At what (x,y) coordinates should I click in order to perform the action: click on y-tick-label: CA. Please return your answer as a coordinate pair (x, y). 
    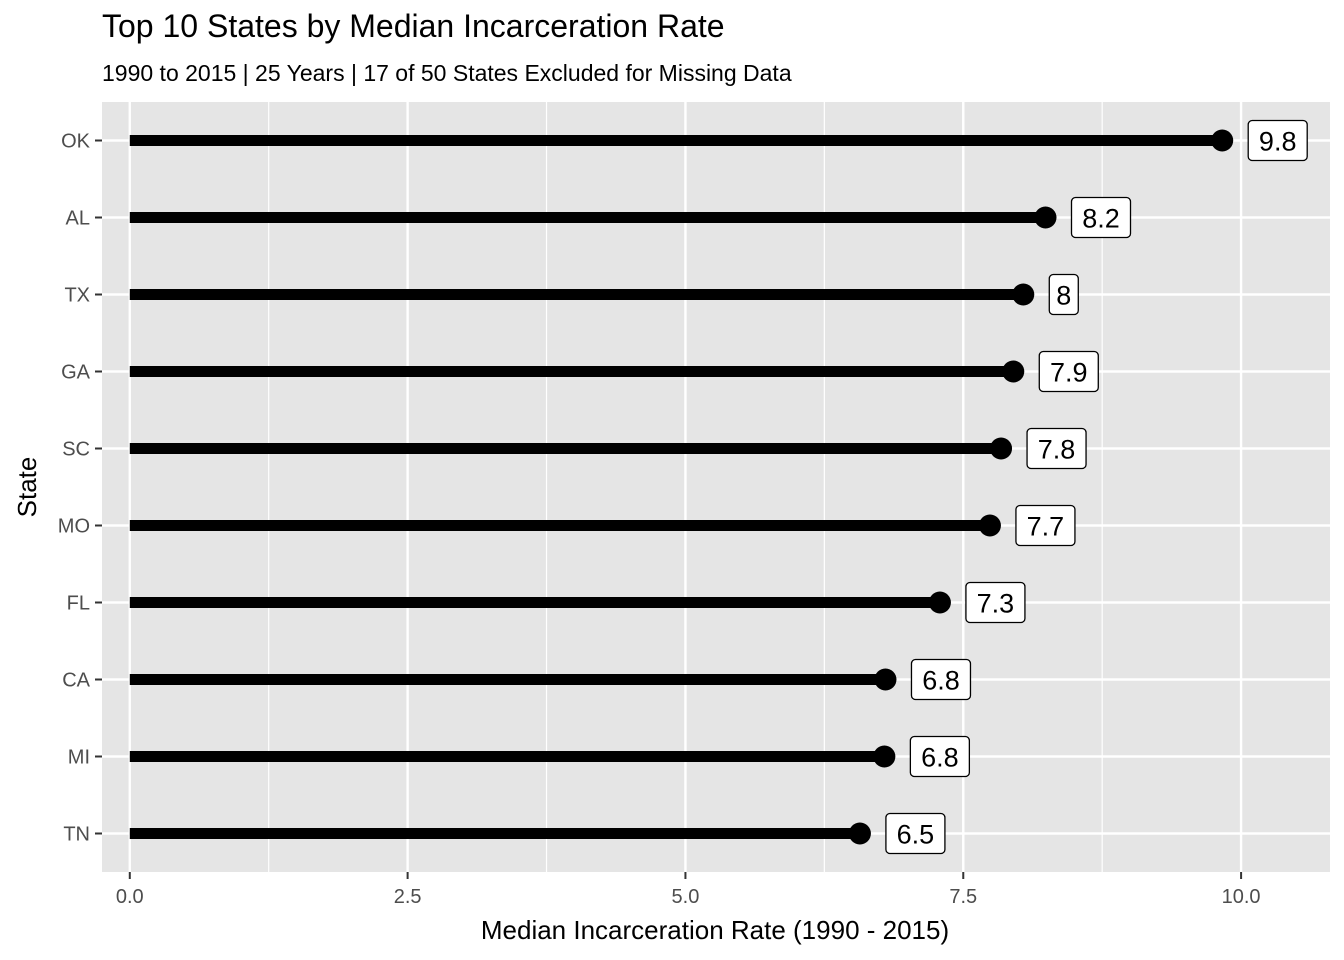
    Looking at the image, I should click on (76, 681).